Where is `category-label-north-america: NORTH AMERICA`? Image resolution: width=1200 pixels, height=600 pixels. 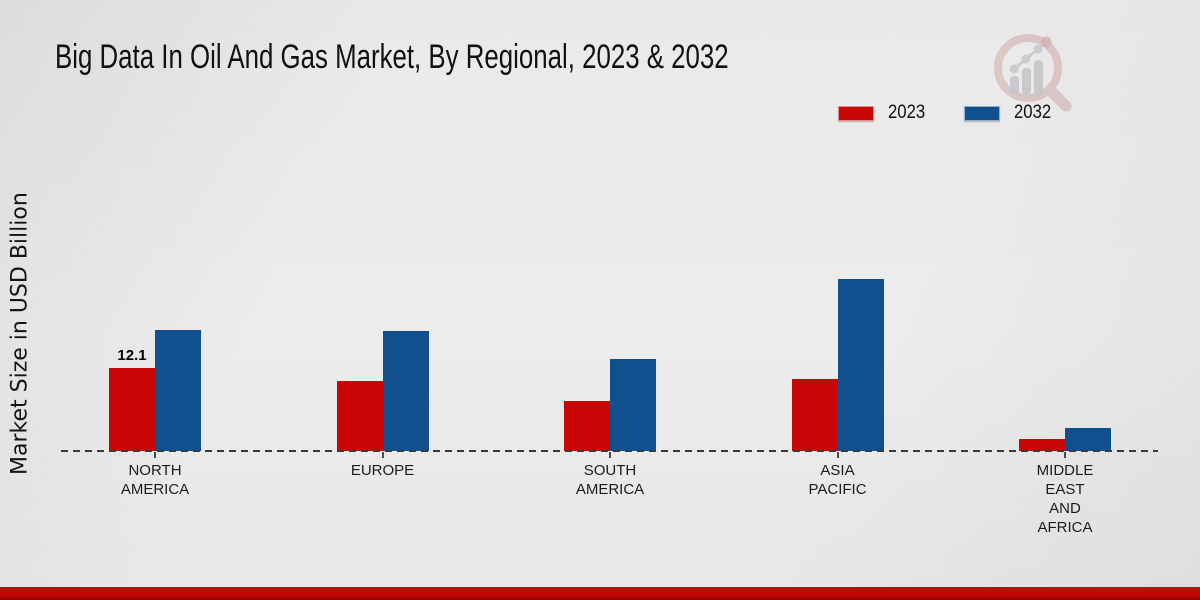 category-label-north-america: NORTH AMERICA is located at coordinates (155, 480).